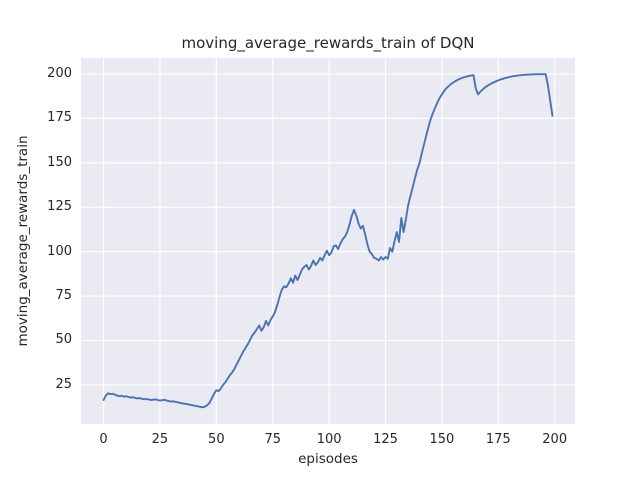  Describe the element at coordinates (63, 340) in the screenshot. I see `y-tick-label: 50` at that location.